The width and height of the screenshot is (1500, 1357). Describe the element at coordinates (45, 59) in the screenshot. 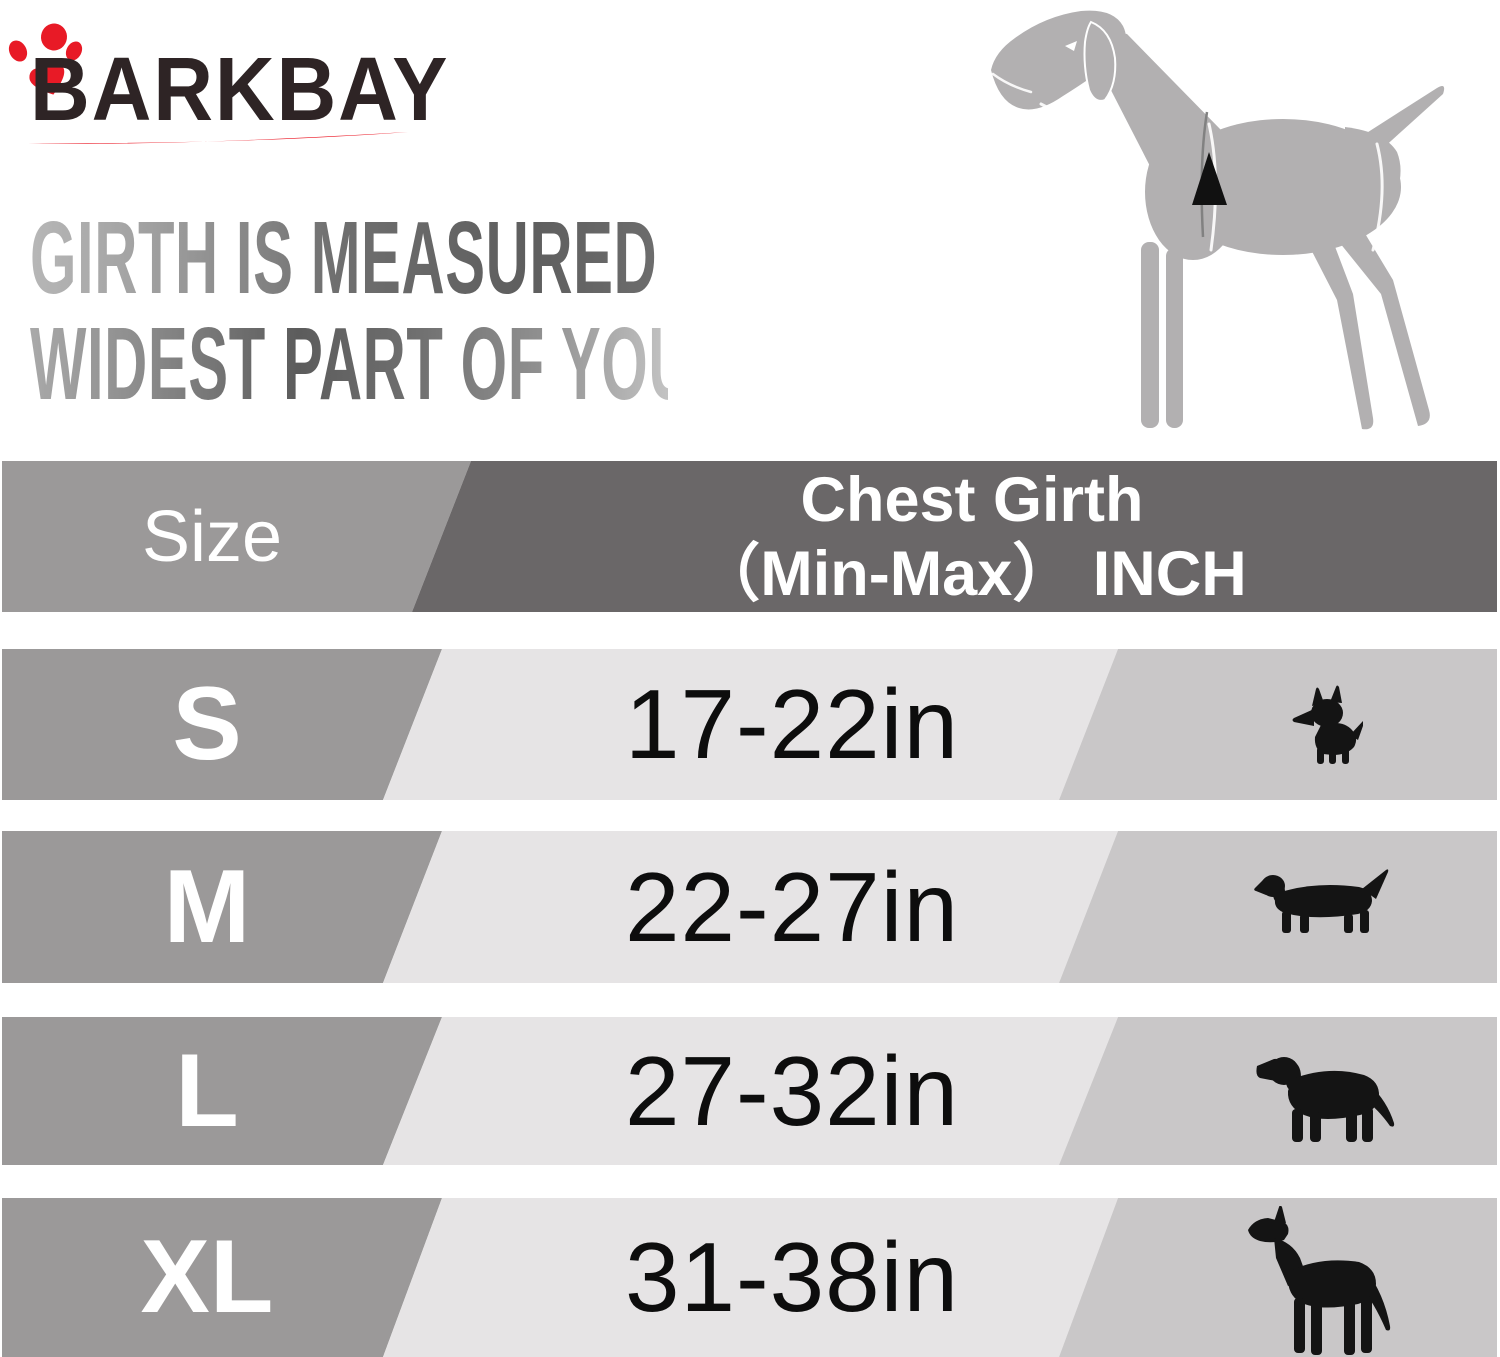

I see `paw-print-icon` at that location.